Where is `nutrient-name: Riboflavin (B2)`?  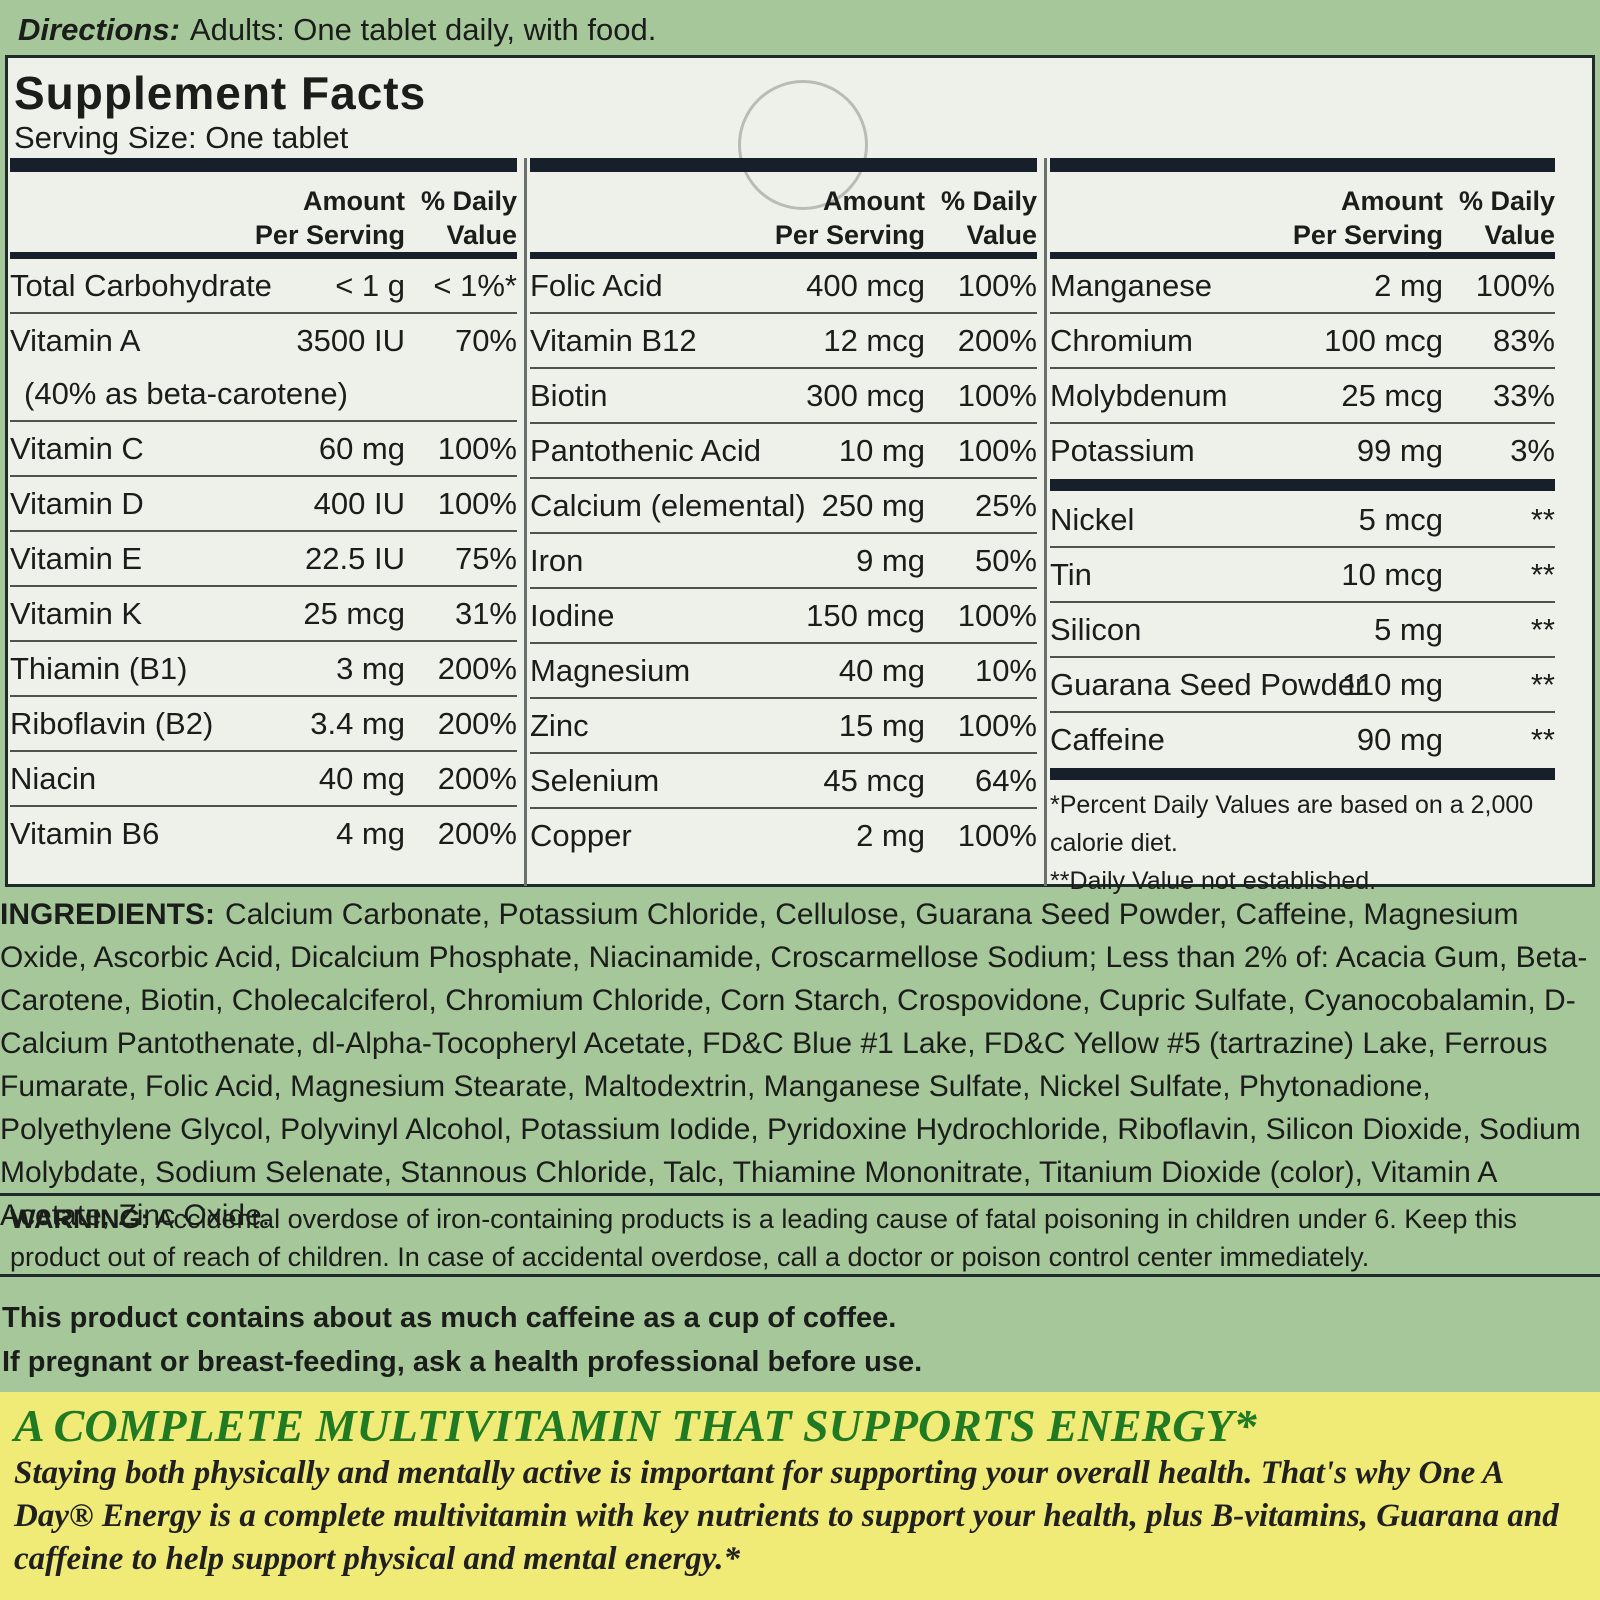 nutrient-name: Riboflavin (B2) is located at coordinates (112, 723).